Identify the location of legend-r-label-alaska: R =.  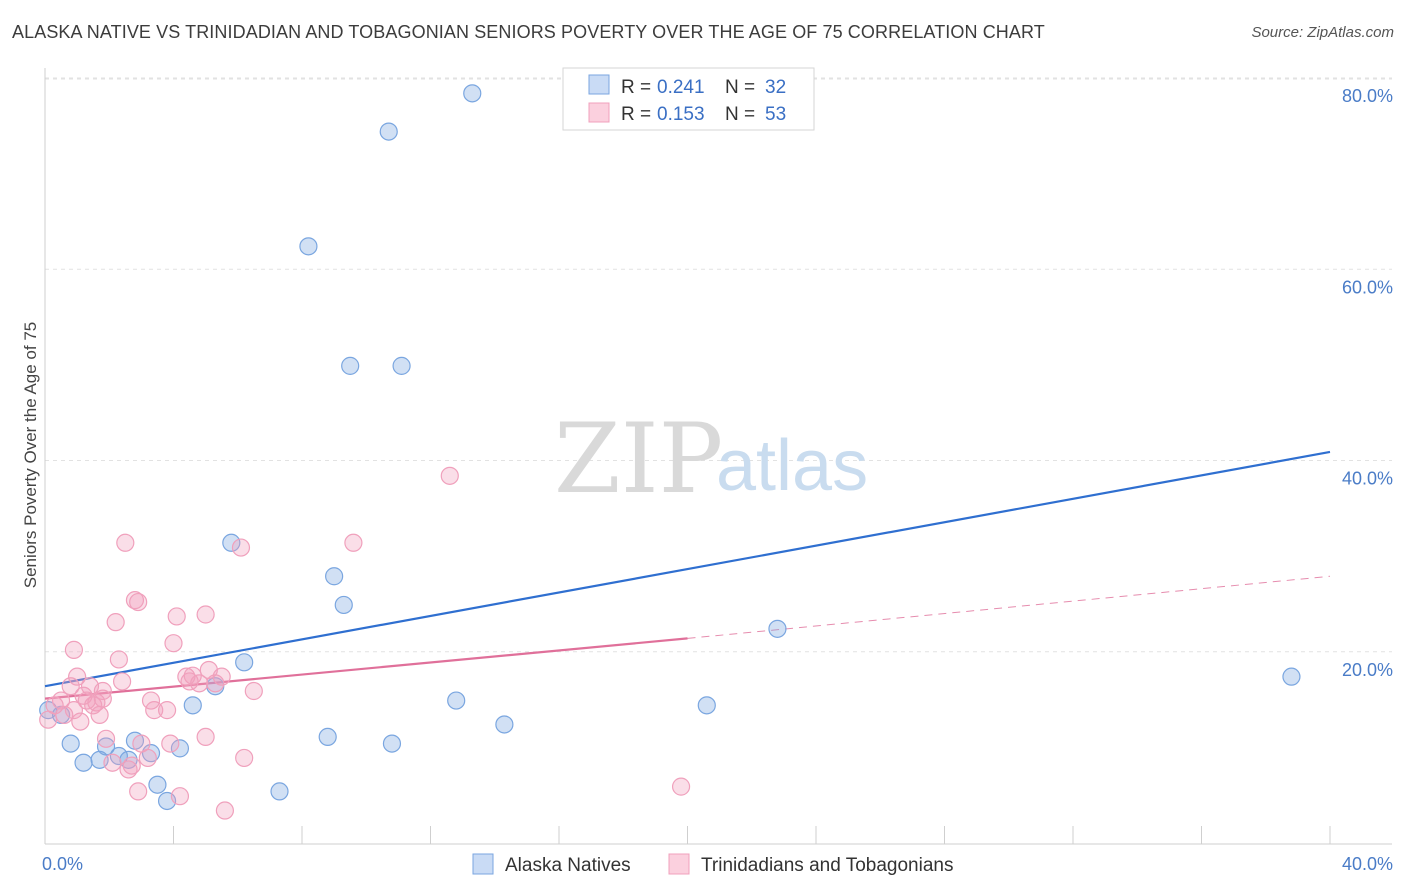
(636, 87).